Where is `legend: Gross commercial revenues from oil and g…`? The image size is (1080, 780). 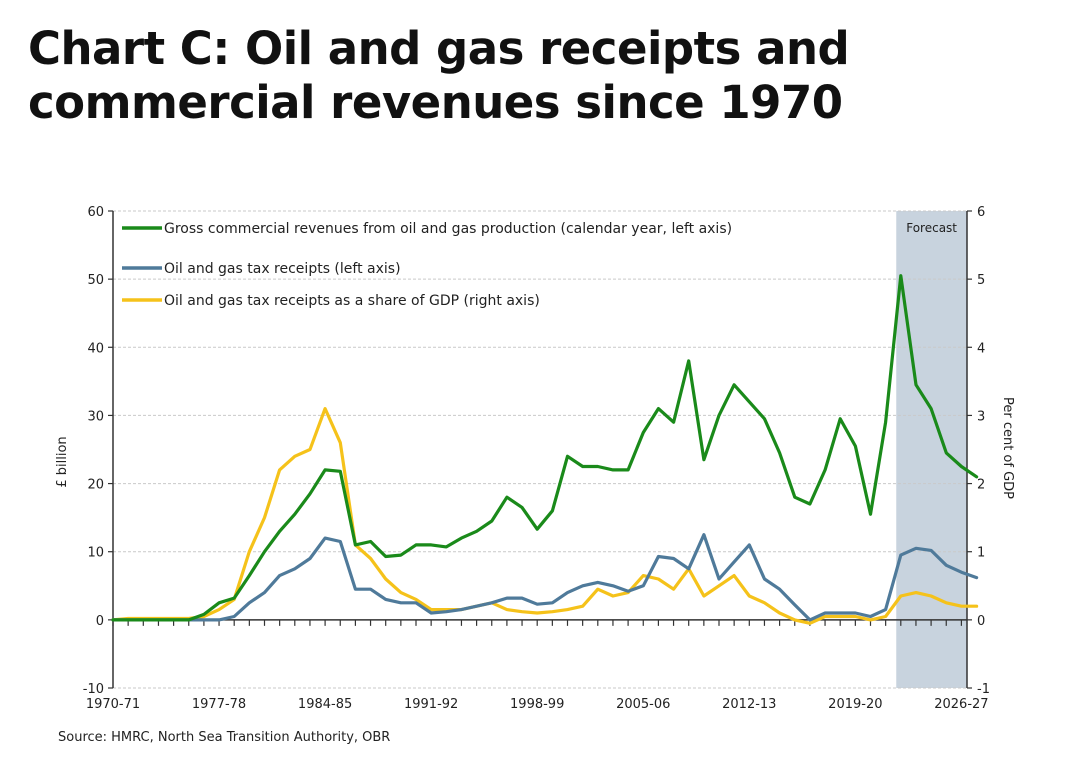
legend: Gross commercial revenues from oil and g… is located at coordinates (427, 265).